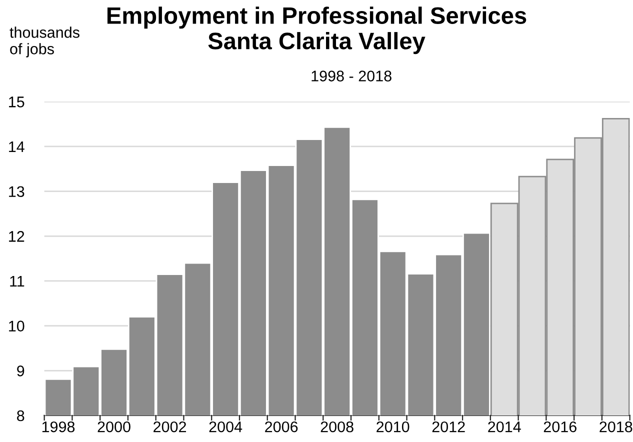 The width and height of the screenshot is (633, 442). I want to click on x-tick-label: 2012, so click(448, 426).